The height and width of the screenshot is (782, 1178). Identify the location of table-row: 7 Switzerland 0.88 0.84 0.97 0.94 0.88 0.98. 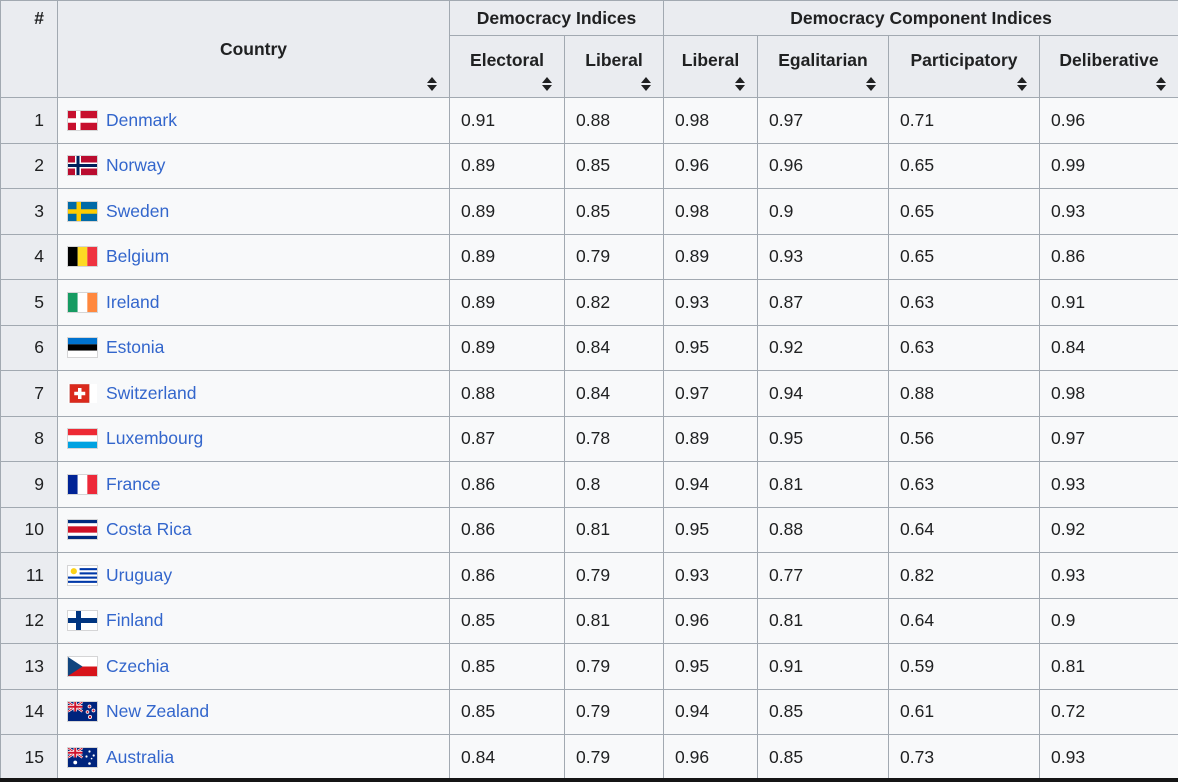
(589, 393).